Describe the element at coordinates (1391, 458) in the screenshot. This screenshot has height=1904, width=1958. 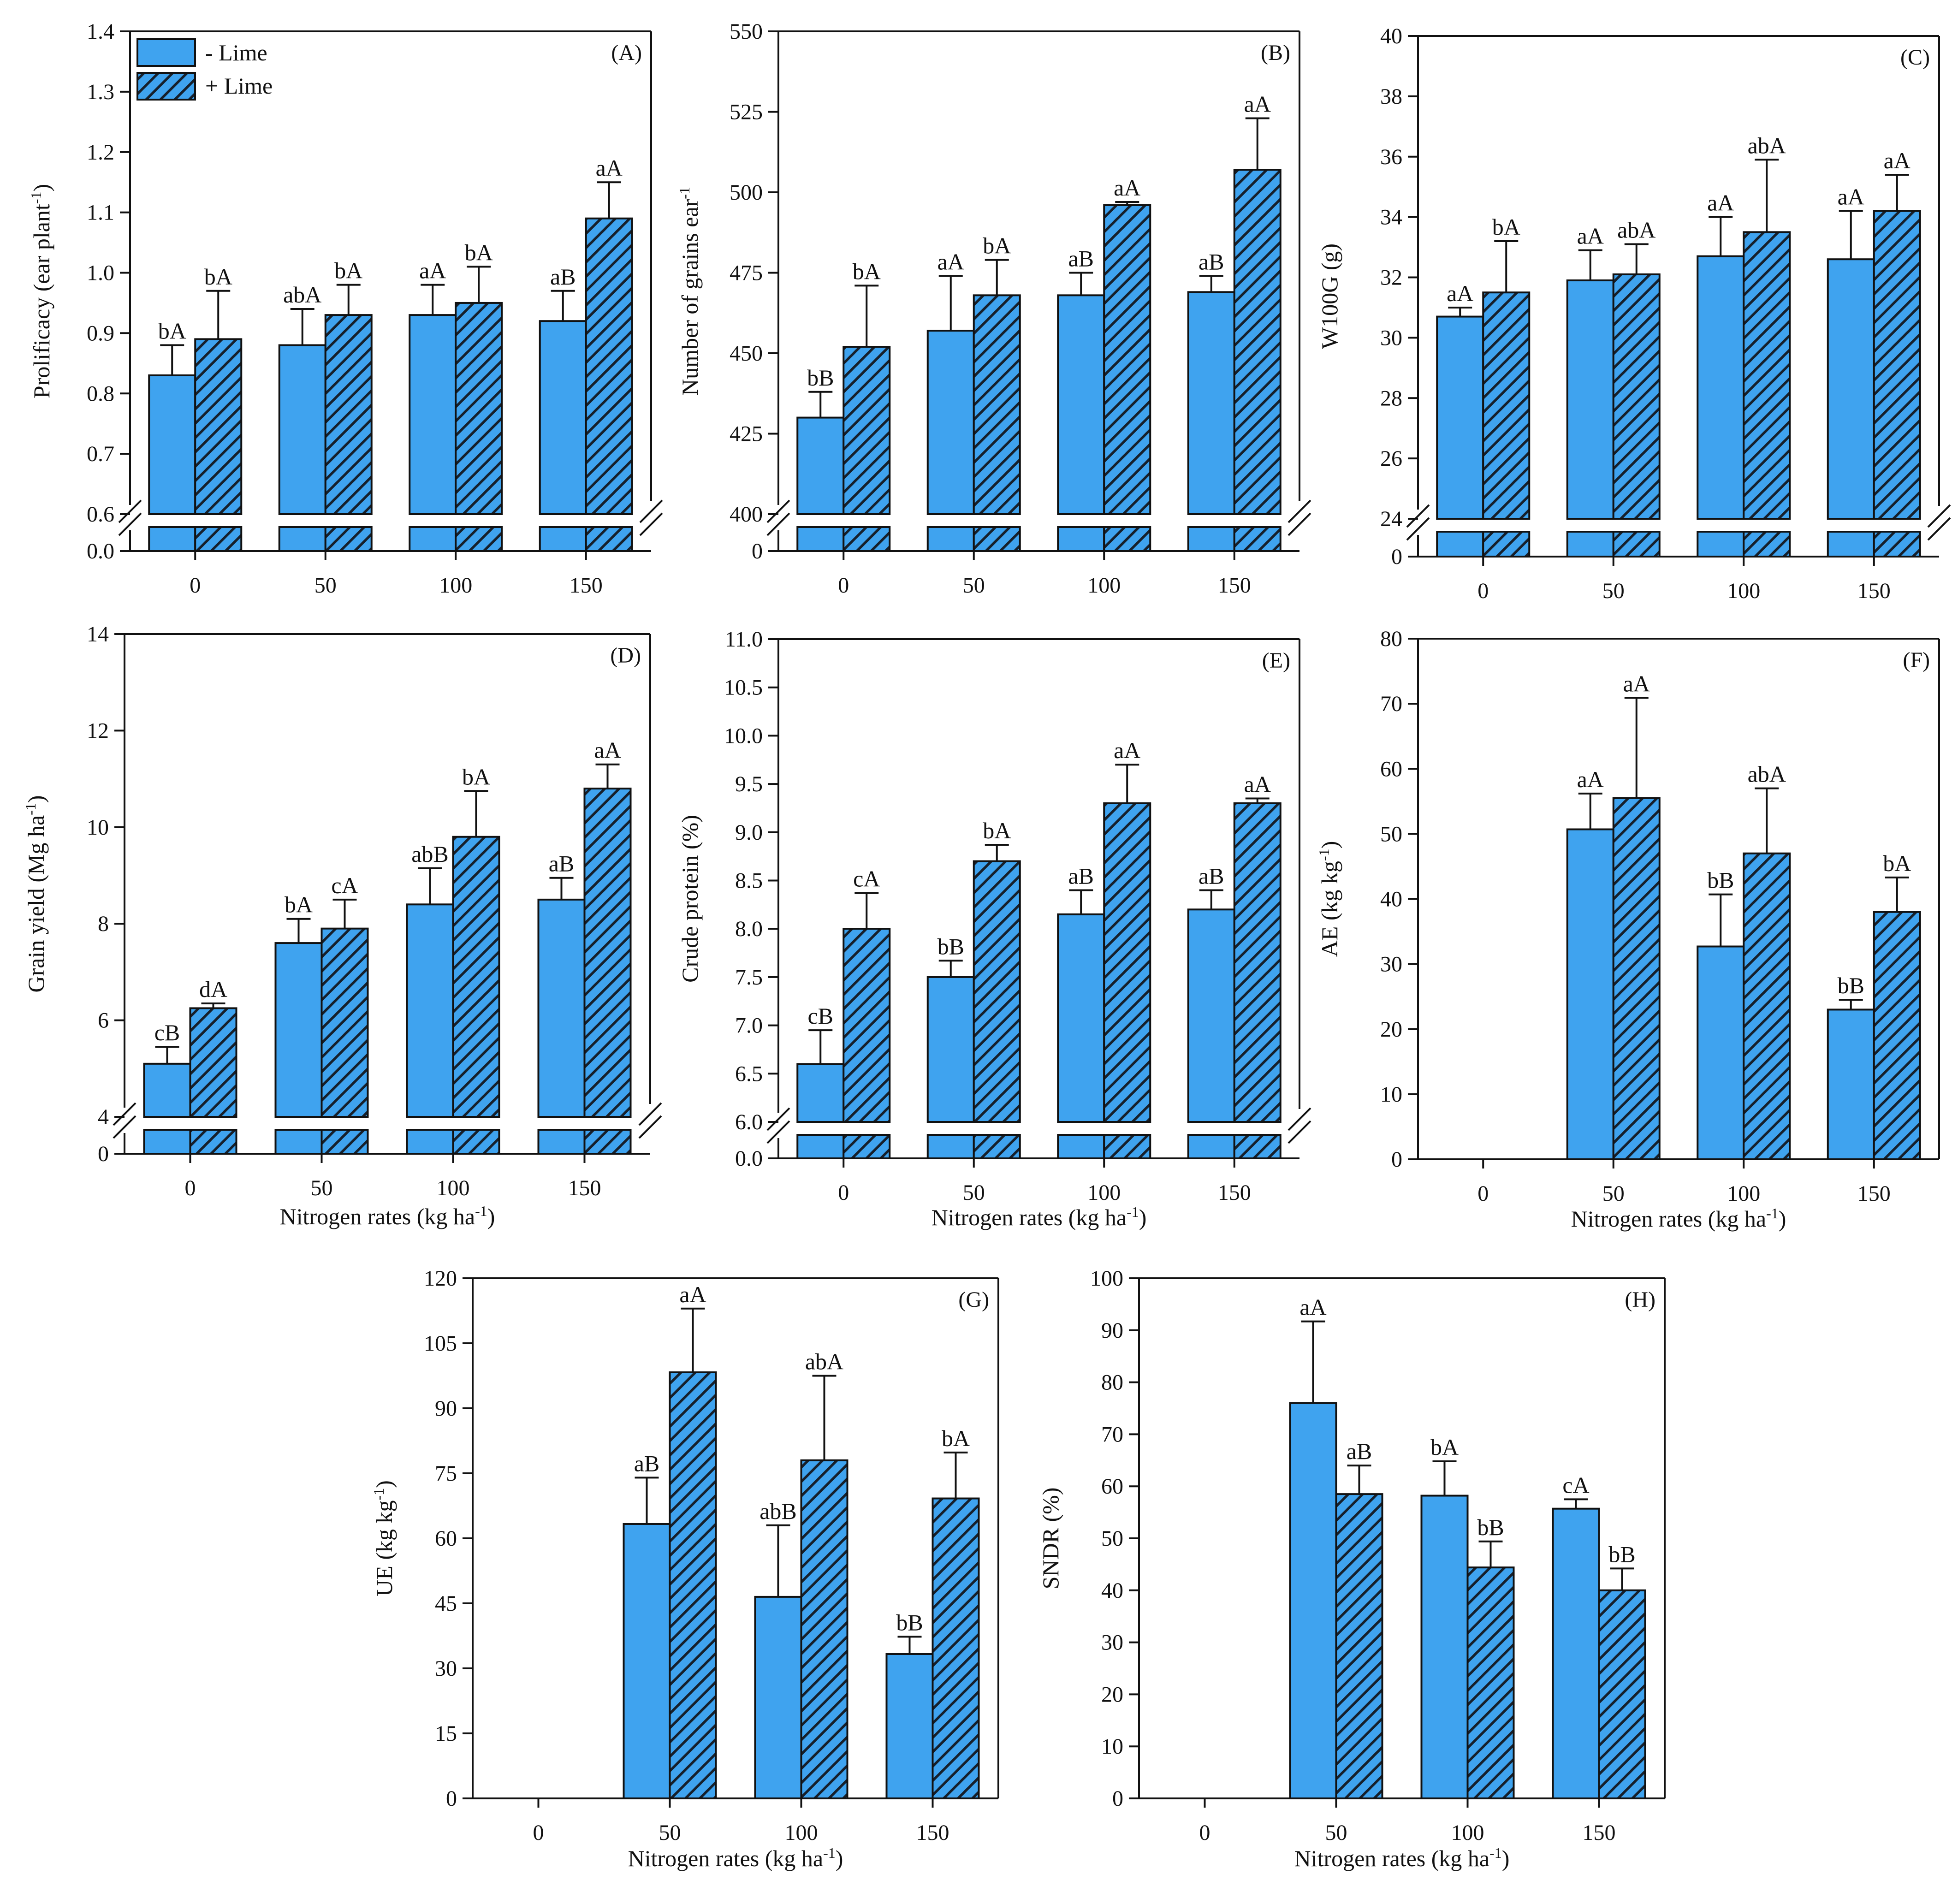
I see `y-tick-label: 26` at that location.